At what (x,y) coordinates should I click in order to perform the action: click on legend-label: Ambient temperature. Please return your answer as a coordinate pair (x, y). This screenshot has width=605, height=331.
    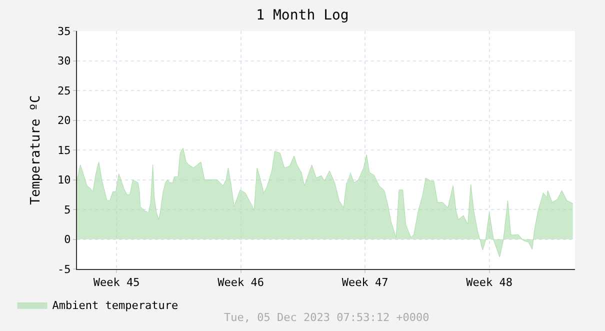
    Looking at the image, I should click on (115, 305).